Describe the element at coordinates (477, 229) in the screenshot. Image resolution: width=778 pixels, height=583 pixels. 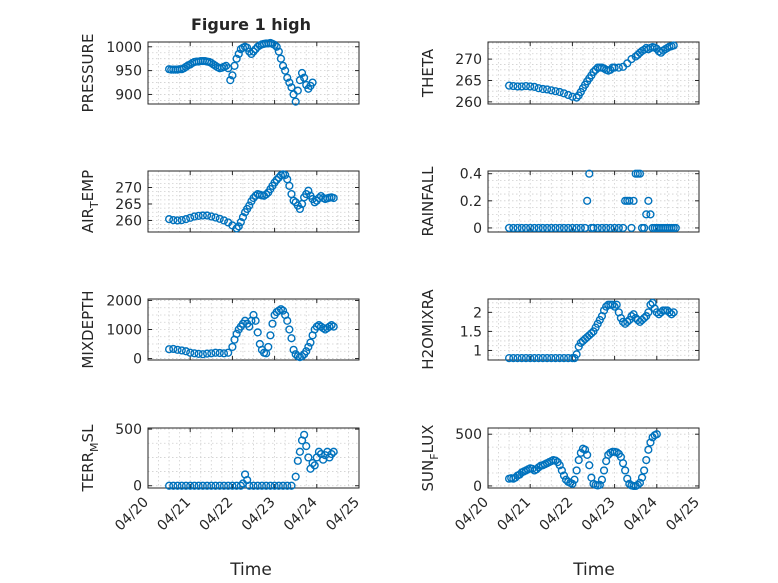
I see `y-tick-label: 0` at that location.